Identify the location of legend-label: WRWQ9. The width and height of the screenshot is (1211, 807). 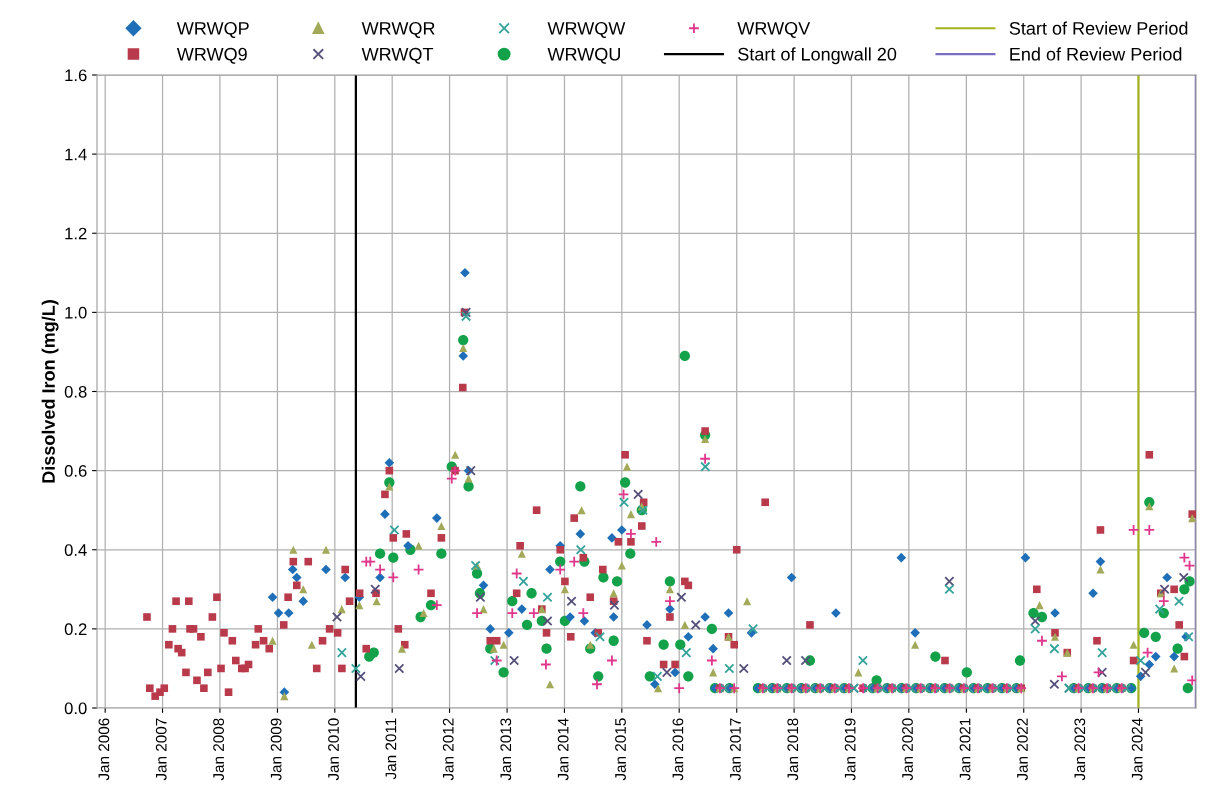
(211, 55).